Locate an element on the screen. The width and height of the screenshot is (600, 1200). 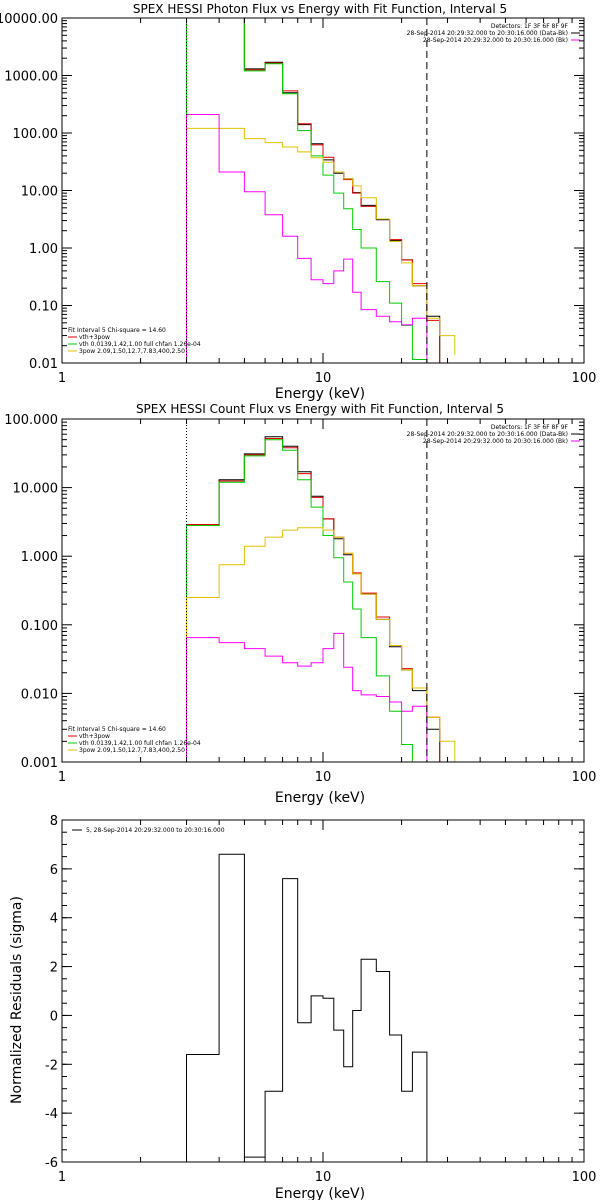
y-tick-label: 100.000 is located at coordinates (31, 420).